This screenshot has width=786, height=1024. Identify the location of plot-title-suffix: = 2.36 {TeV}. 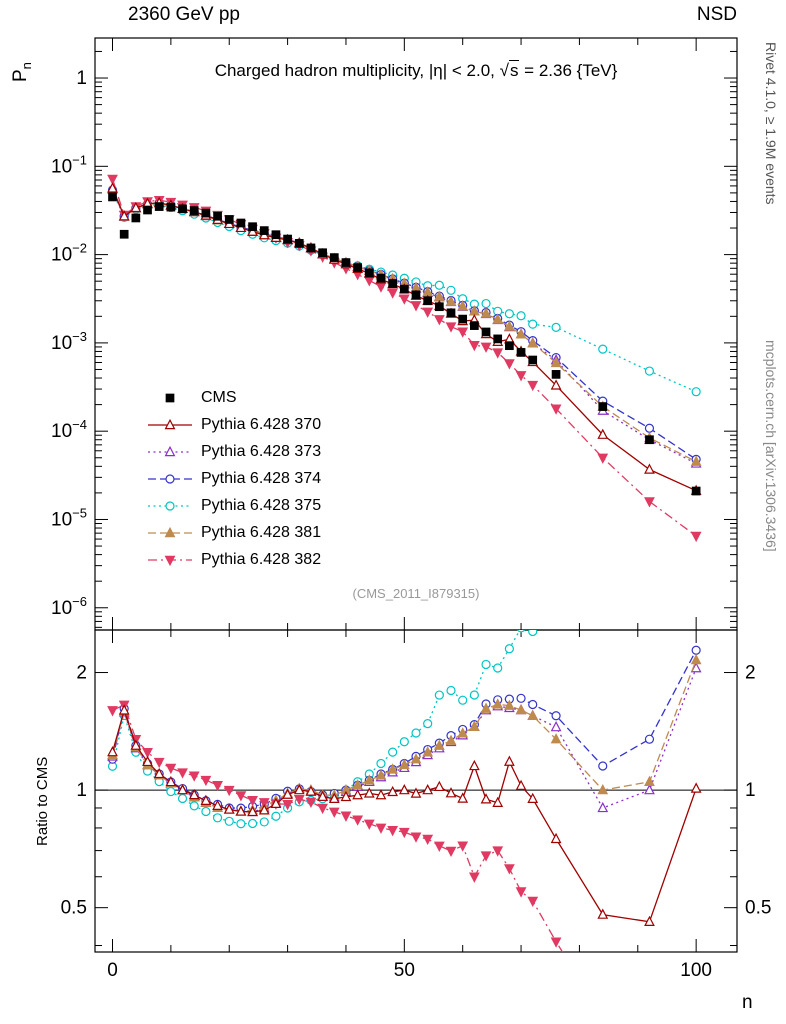
(568, 70).